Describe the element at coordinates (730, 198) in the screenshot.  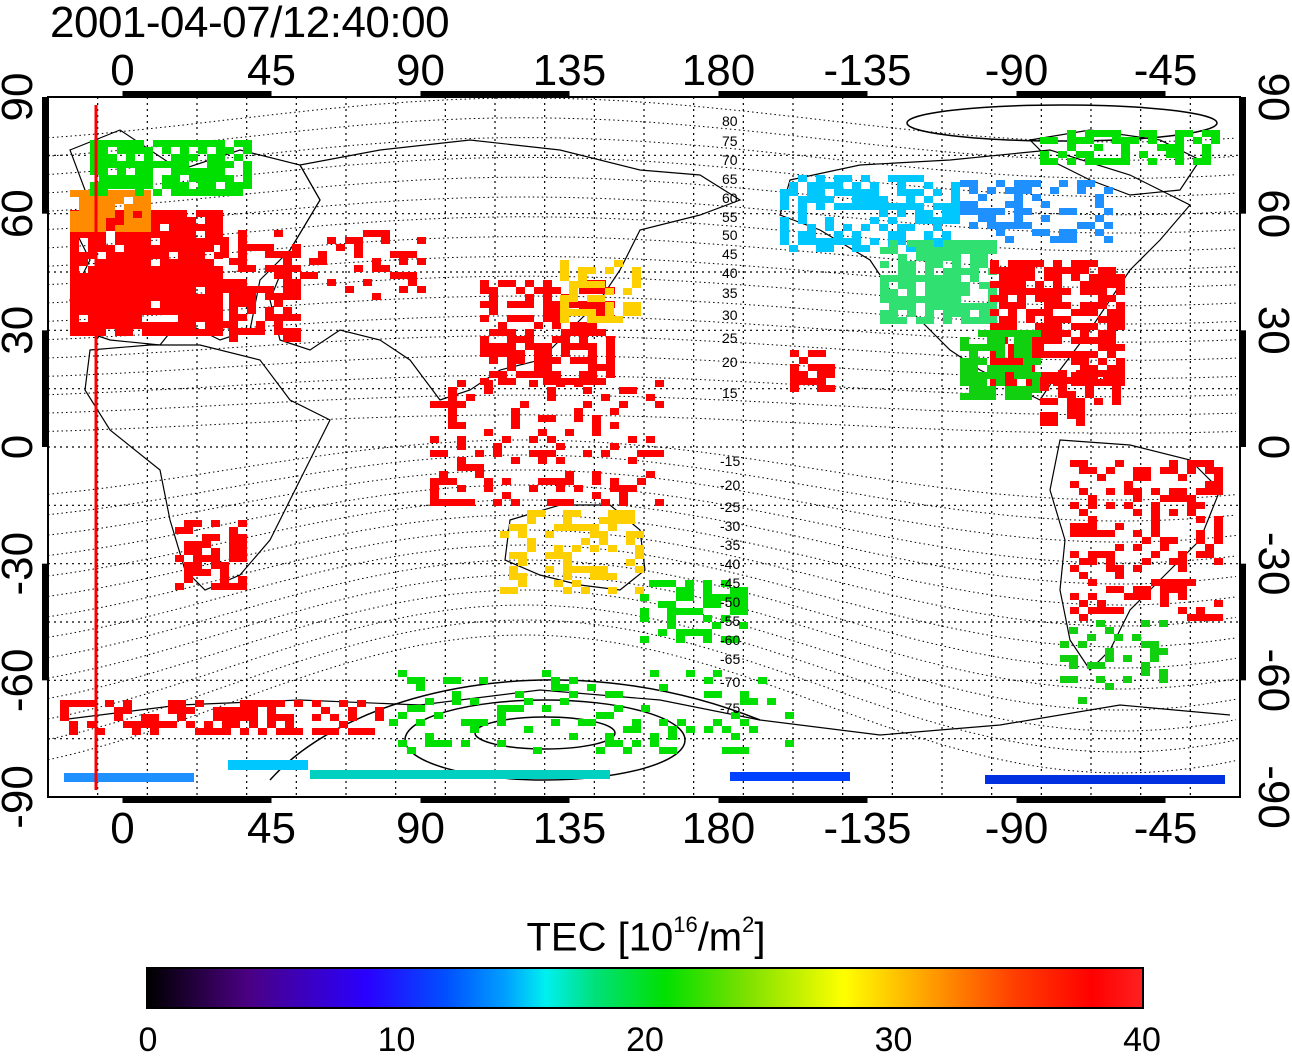
I see `contour-label-north: 60` at that location.